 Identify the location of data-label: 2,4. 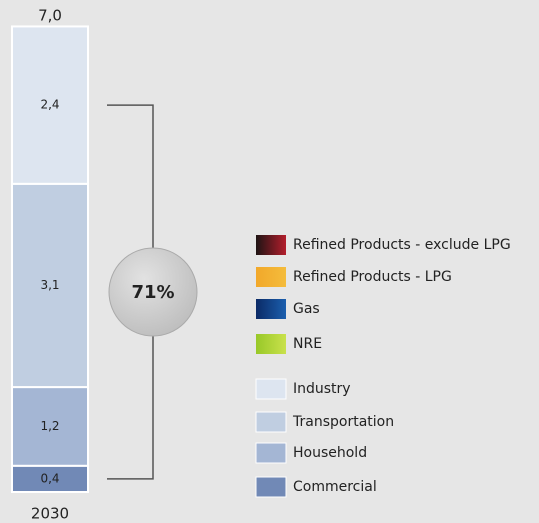
(49, 105).